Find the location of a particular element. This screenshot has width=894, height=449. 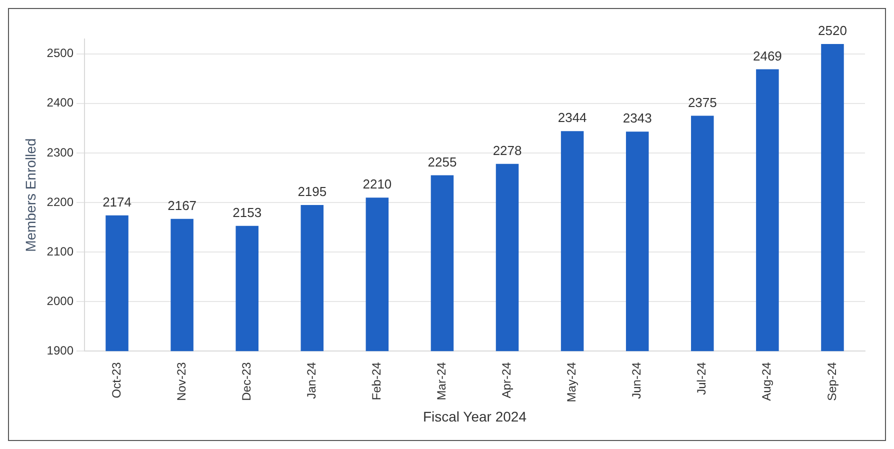

y-axis-title: Members Enrolled is located at coordinates (30, 195).